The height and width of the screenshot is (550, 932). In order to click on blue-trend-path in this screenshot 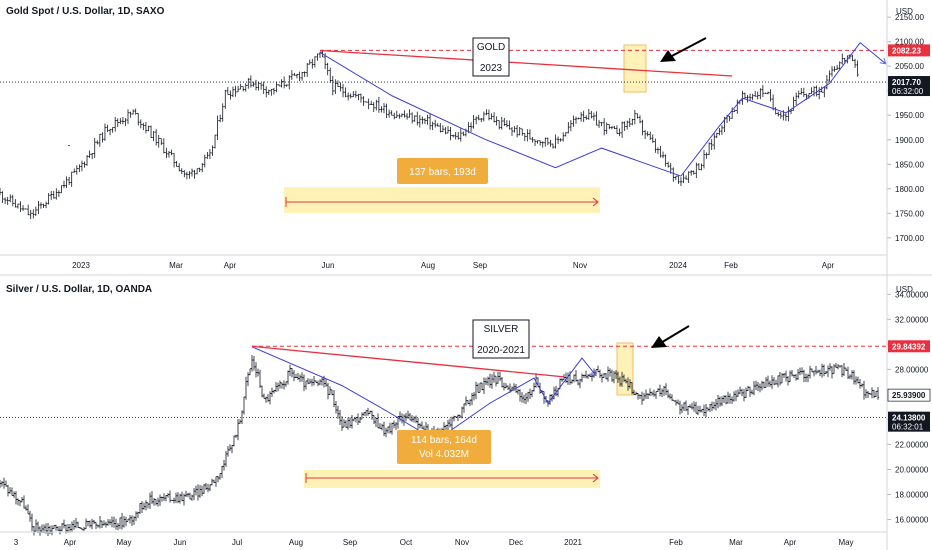, I will do `click(424, 394)`.